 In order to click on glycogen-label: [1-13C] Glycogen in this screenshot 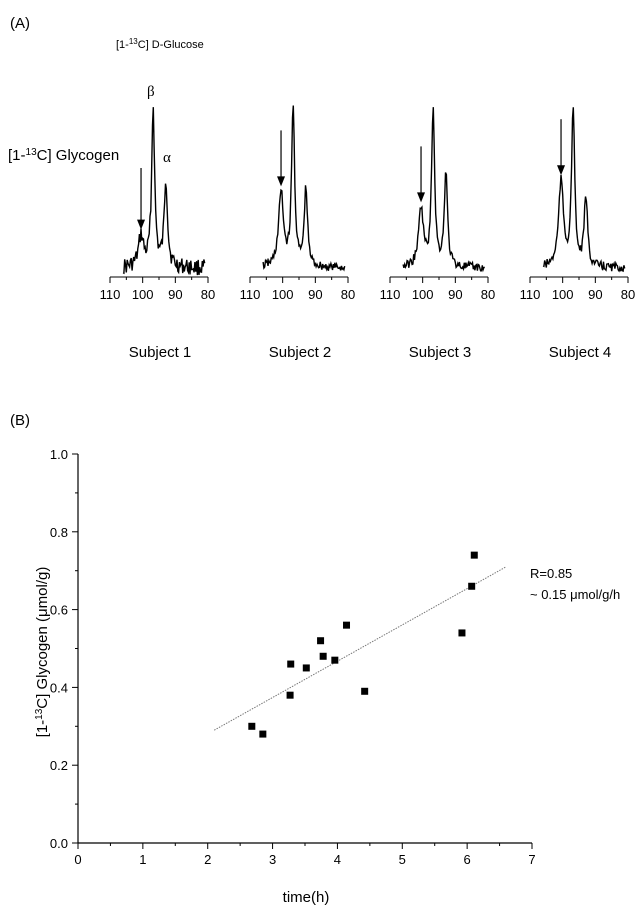, I will do `click(63, 155)`.